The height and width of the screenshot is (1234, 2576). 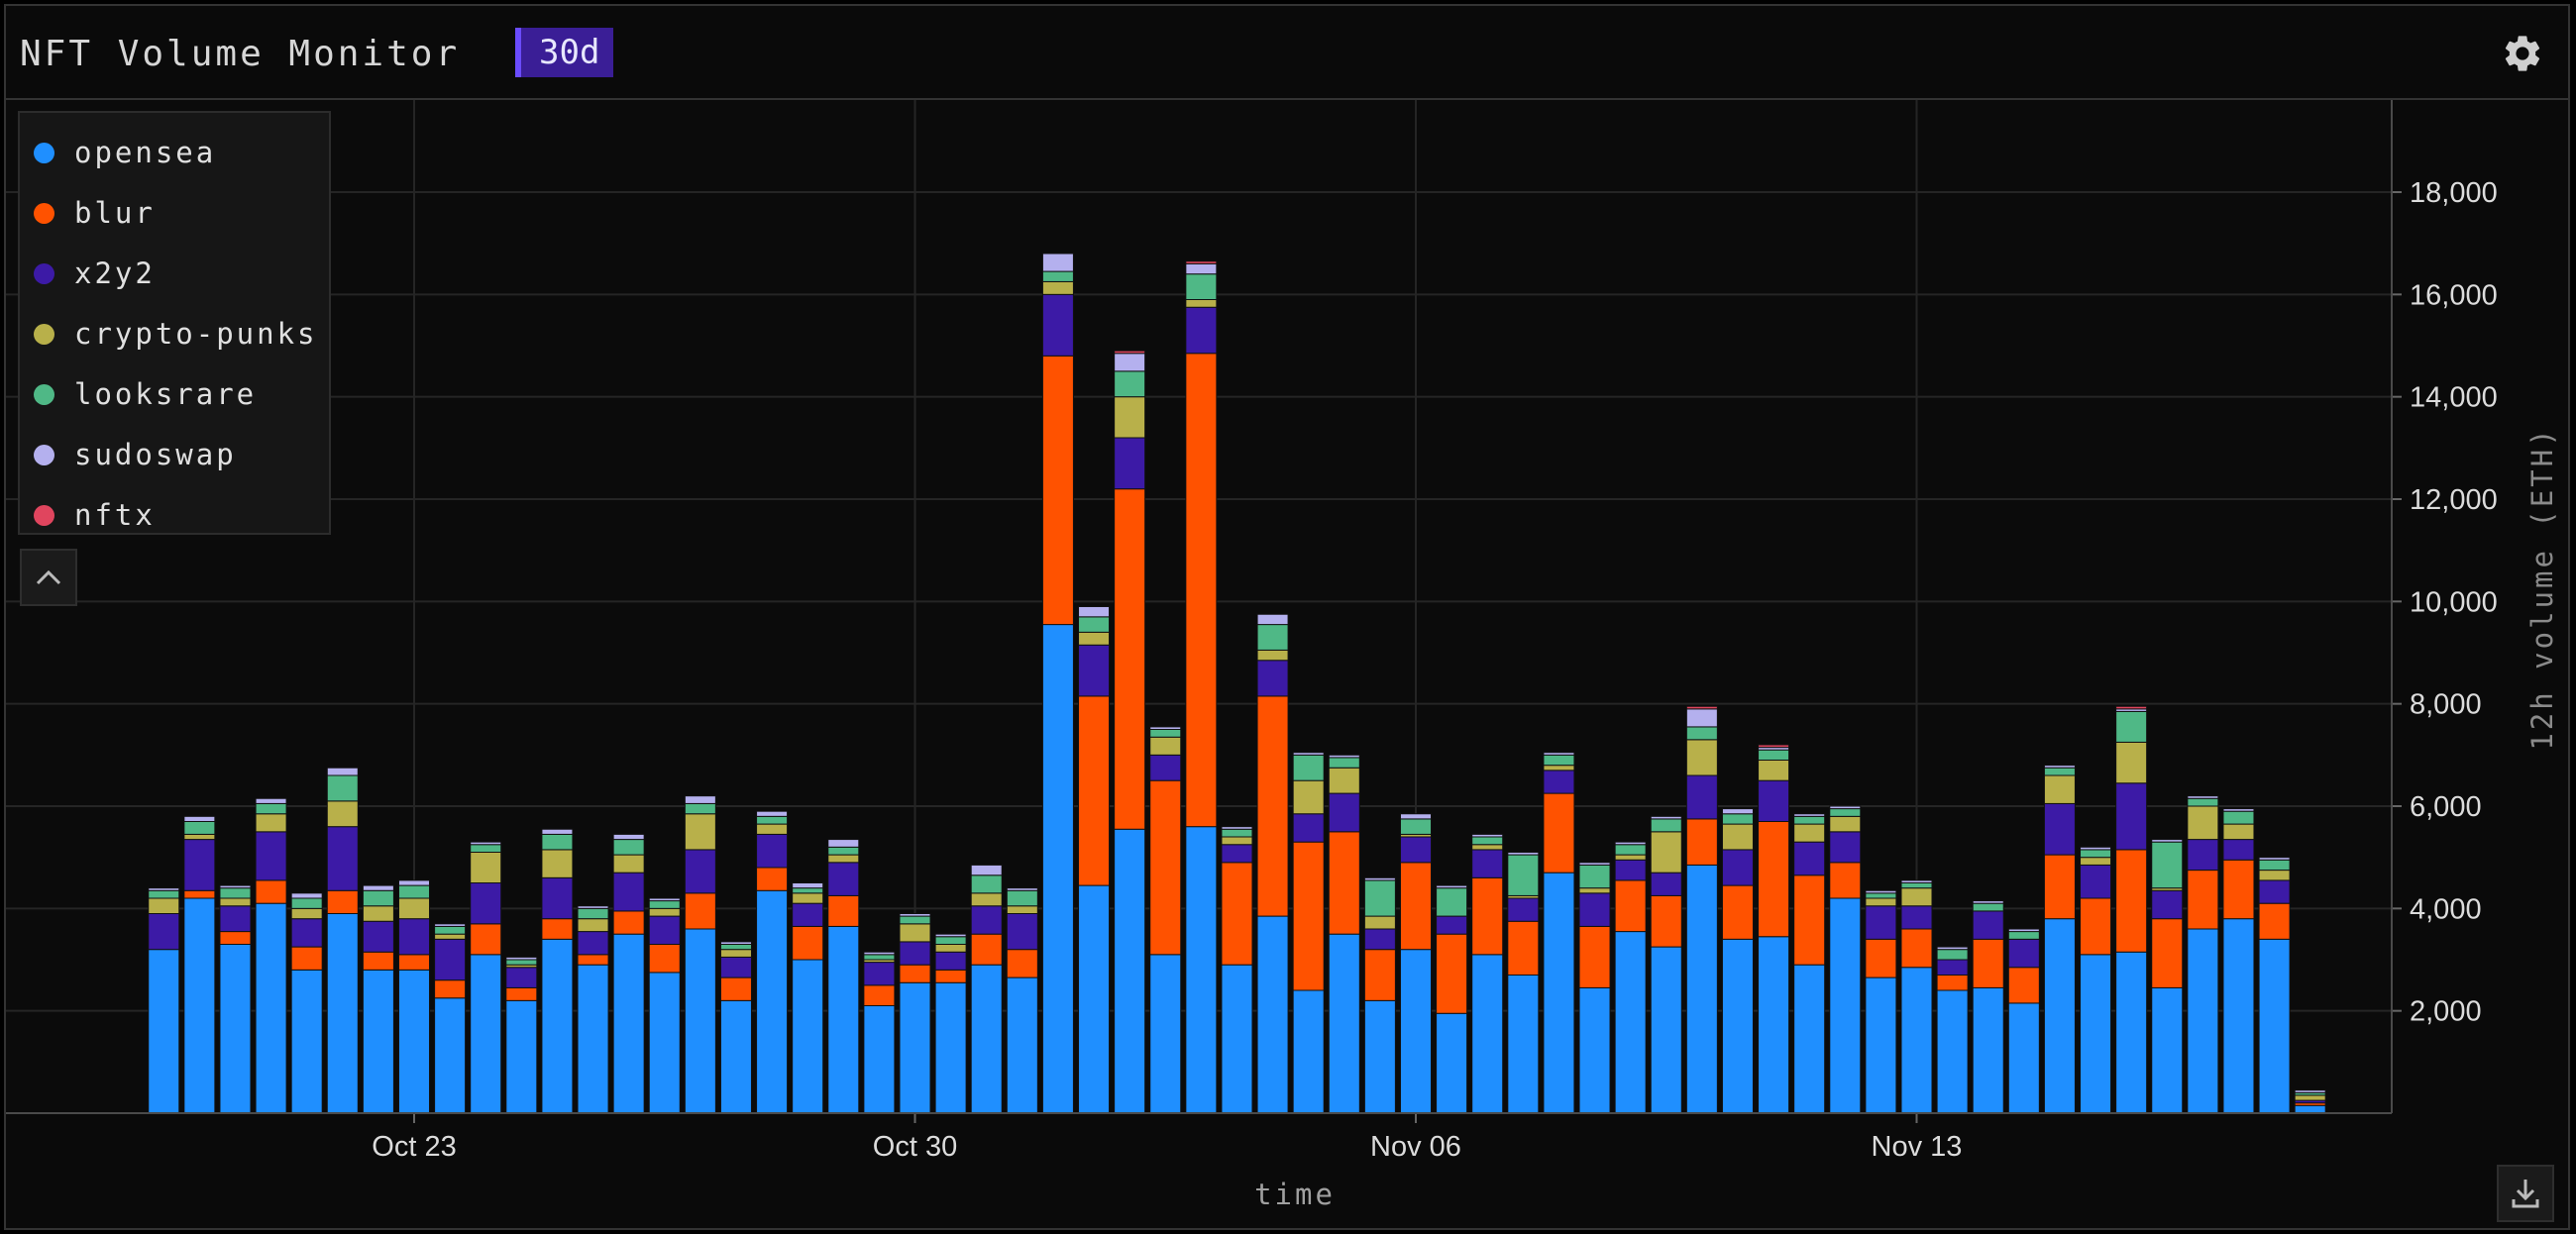 I want to click on time-range-button: 30d, so click(x=564, y=53).